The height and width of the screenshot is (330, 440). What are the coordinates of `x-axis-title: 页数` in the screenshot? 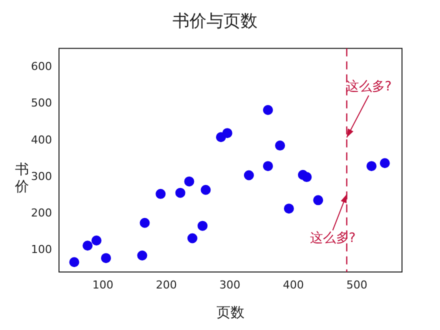 It's located at (230, 313).